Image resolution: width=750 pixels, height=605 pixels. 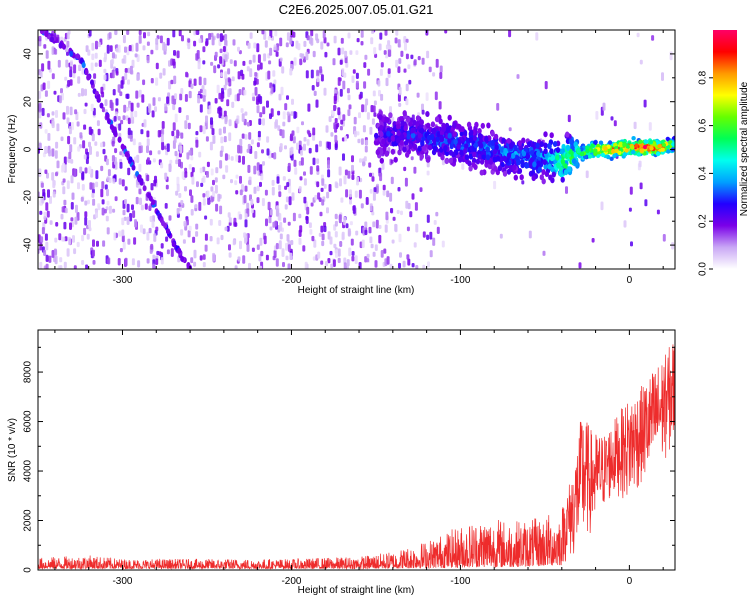 What do you see at coordinates (28, 102) in the screenshot?
I see `y-tick-label: 20` at bounding box center [28, 102].